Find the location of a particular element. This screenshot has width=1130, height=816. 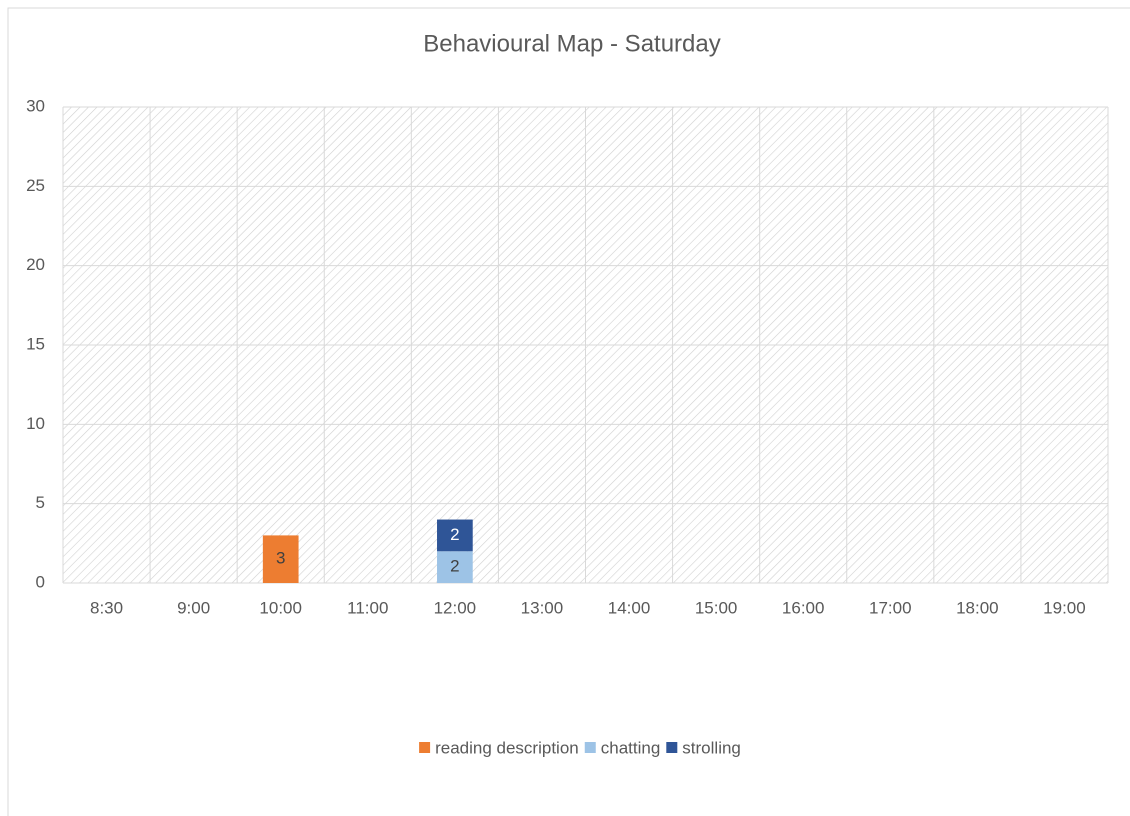

y-tick-label: 15 is located at coordinates (35, 343).